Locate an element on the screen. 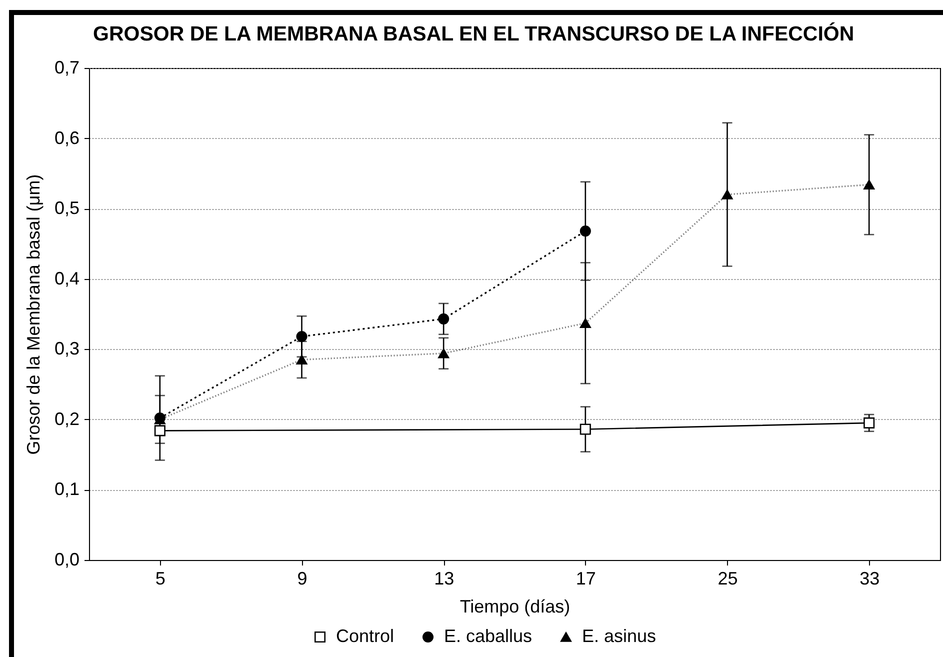 This screenshot has height=657, width=943. y-tick-label: 0,3 is located at coordinates (67, 348).